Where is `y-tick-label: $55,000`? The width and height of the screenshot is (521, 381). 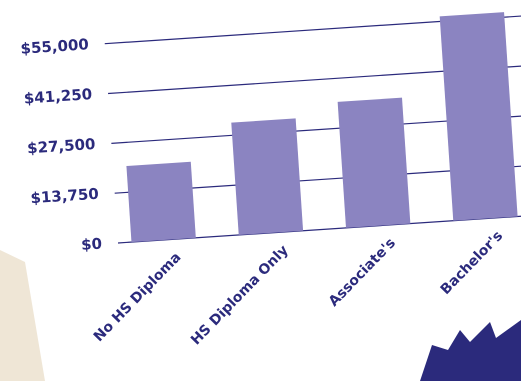 y-tick-label: $55,000 is located at coordinates (54, 46).